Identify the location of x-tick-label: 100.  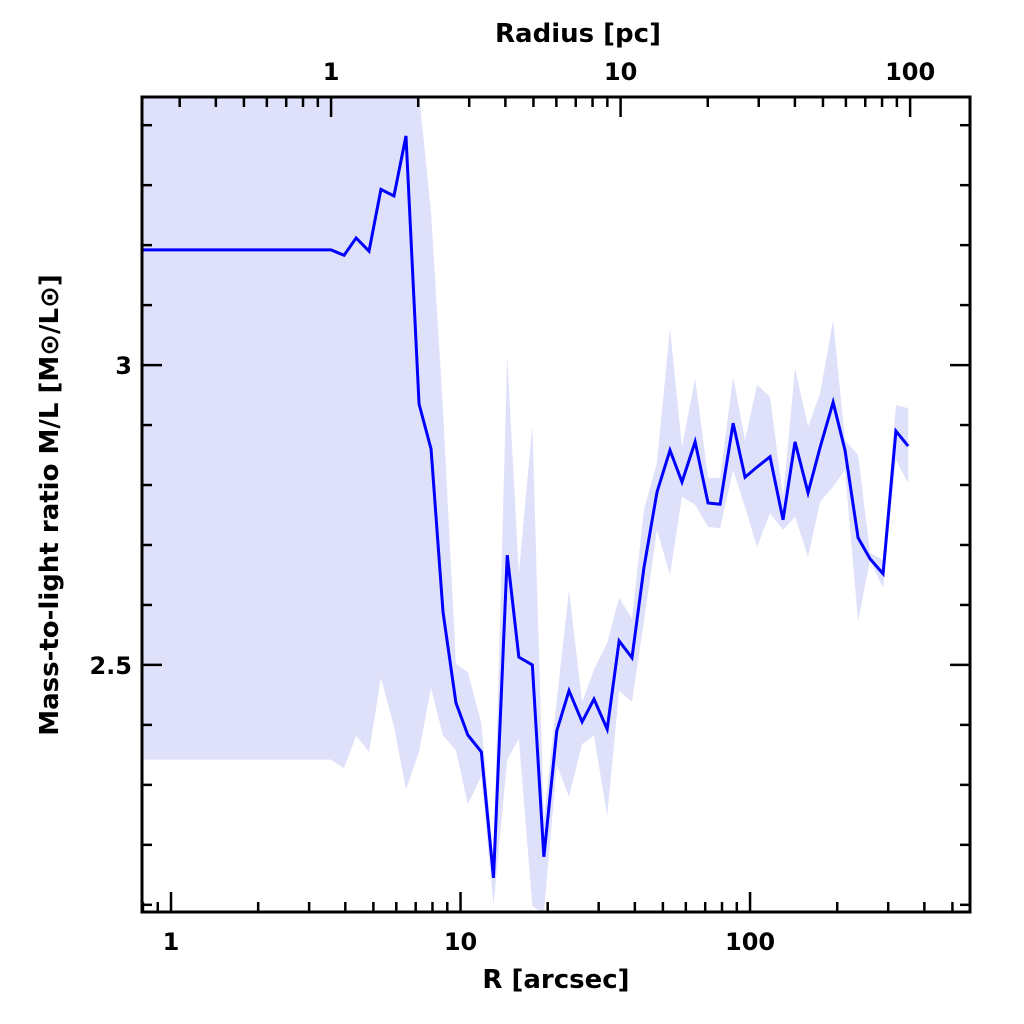
(750, 942).